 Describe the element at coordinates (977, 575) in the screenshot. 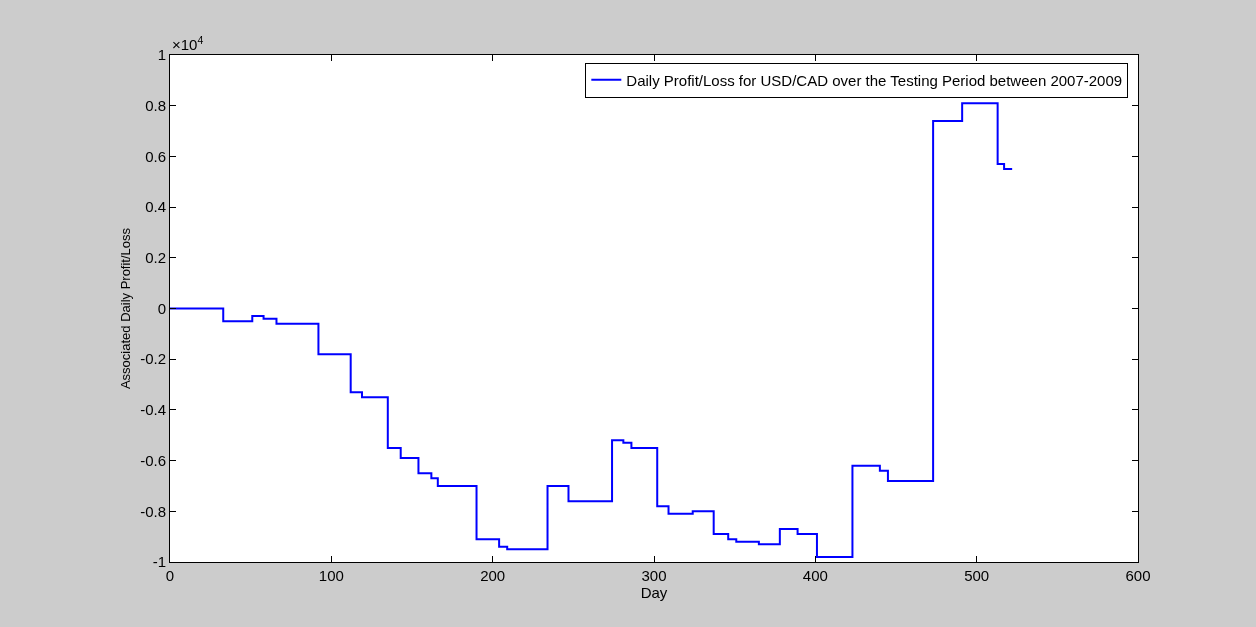

I see `x-tick-label: 500` at that location.